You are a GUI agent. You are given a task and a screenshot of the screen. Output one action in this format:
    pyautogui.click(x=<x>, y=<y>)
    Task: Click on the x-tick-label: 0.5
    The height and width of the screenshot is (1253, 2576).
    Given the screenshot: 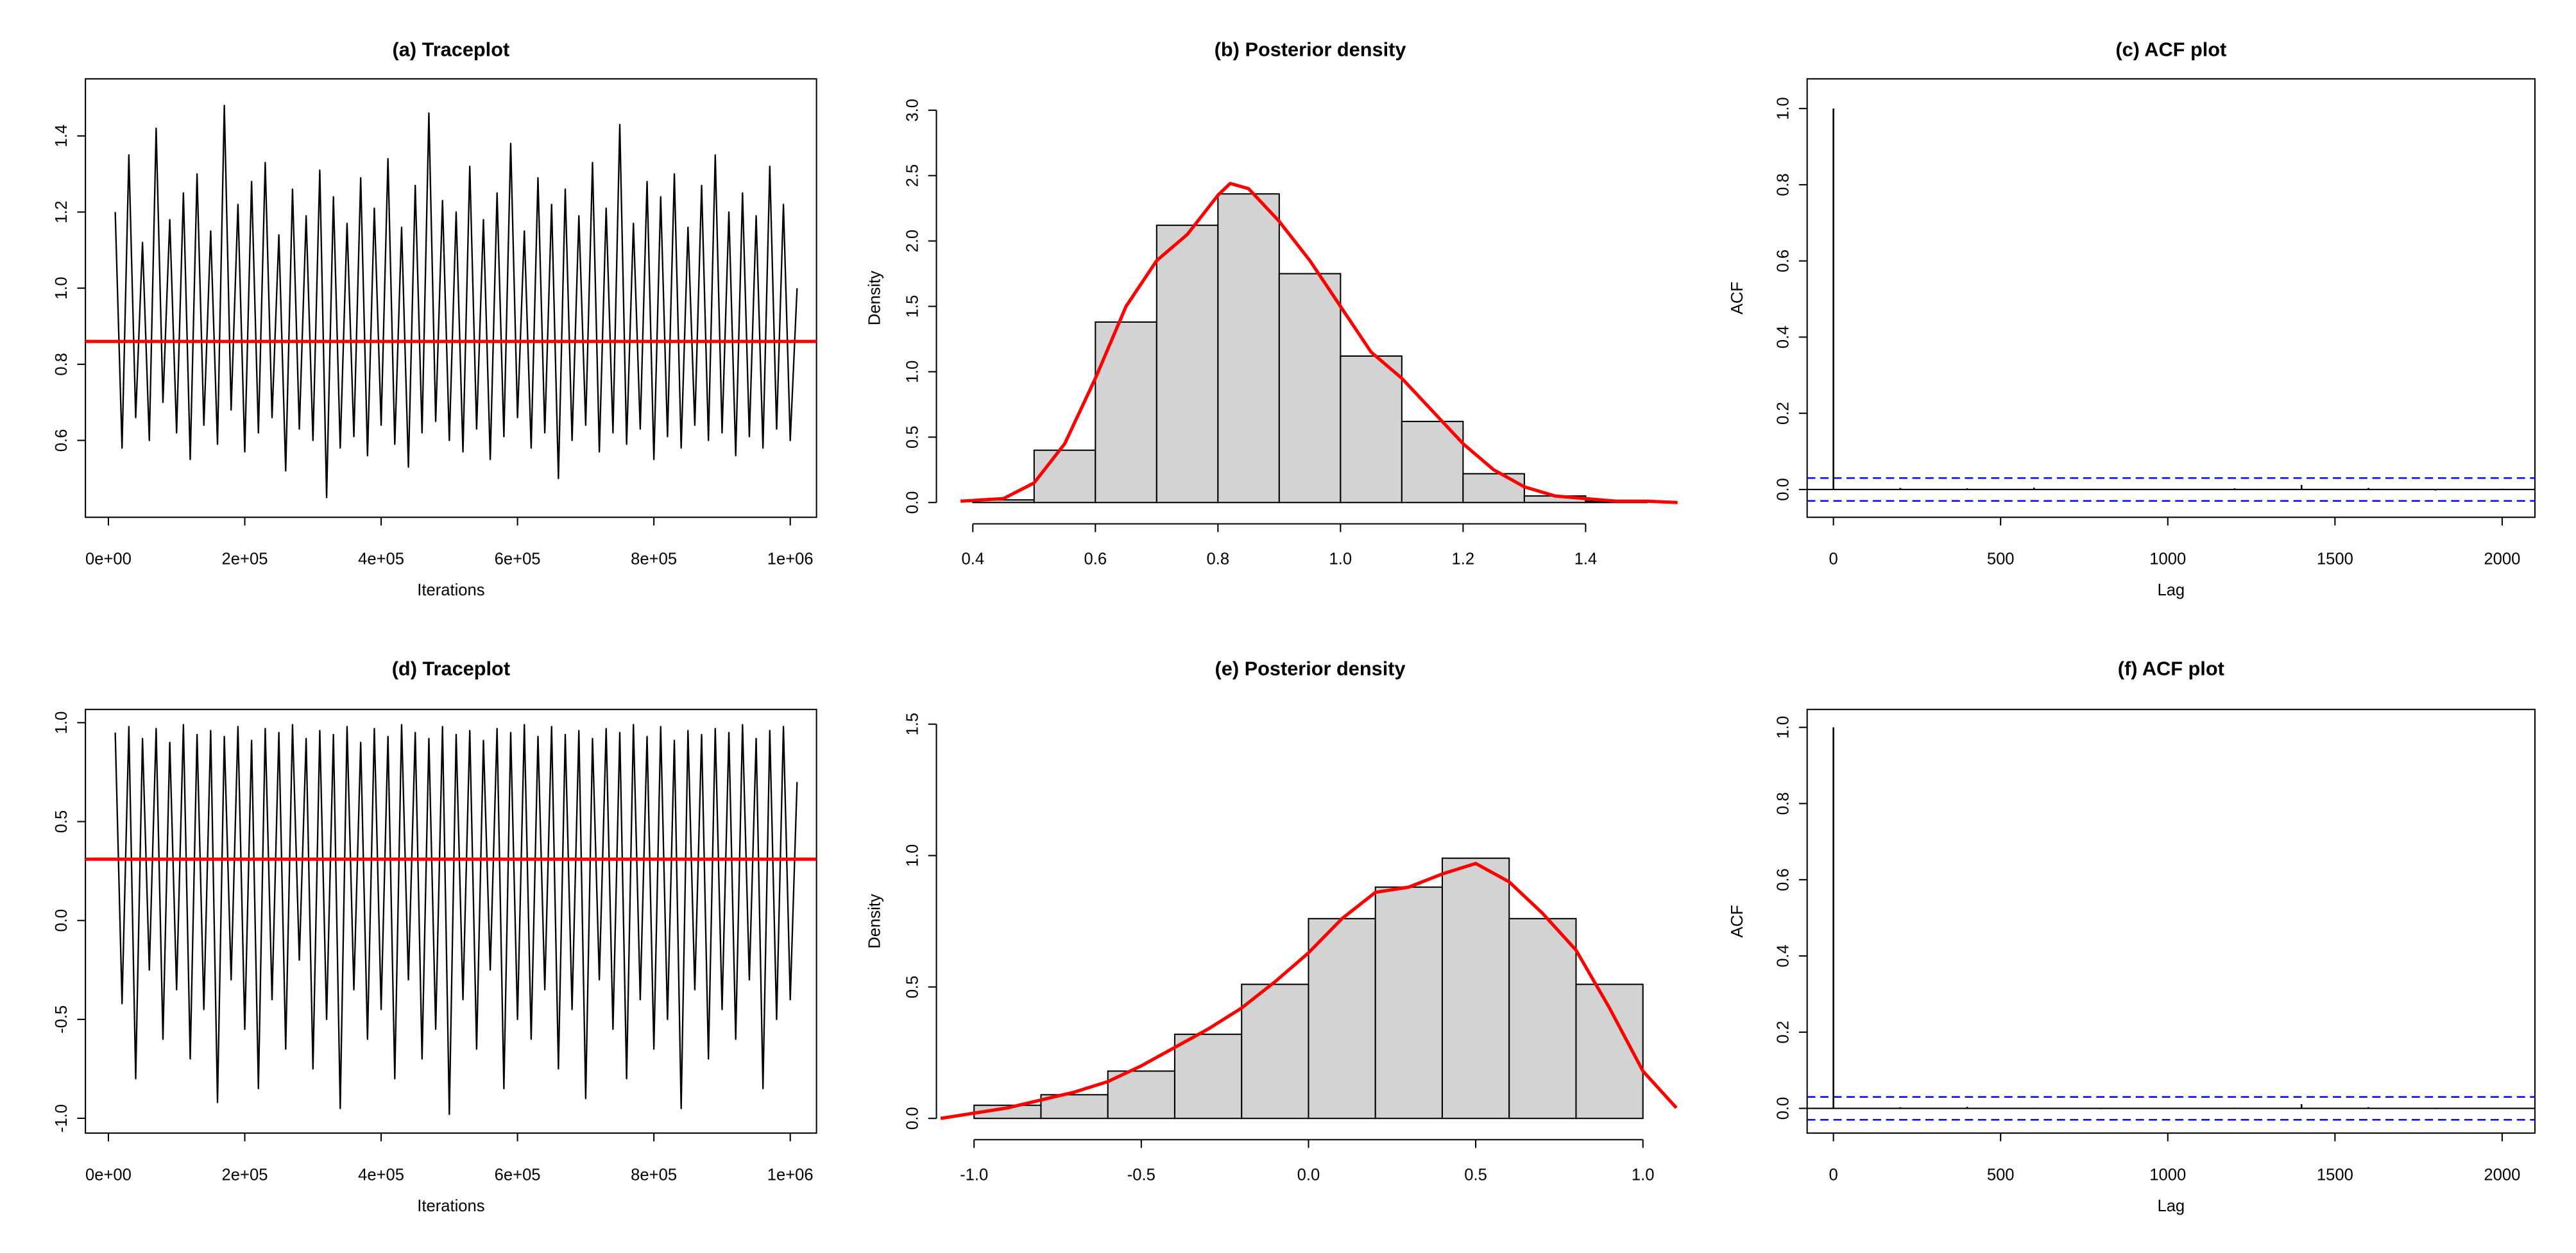 What is the action you would take?
    pyautogui.click(x=1475, y=1175)
    